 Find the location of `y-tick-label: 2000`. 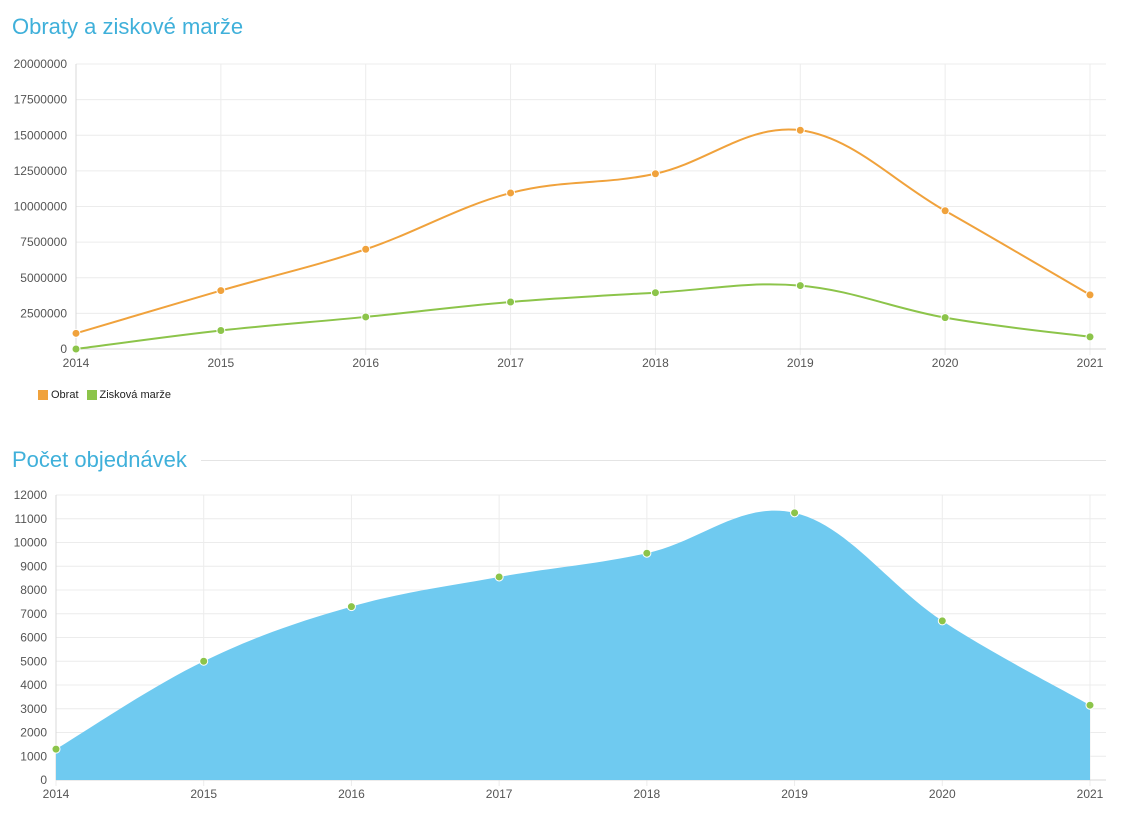

y-tick-label: 2000 is located at coordinates (33, 733).